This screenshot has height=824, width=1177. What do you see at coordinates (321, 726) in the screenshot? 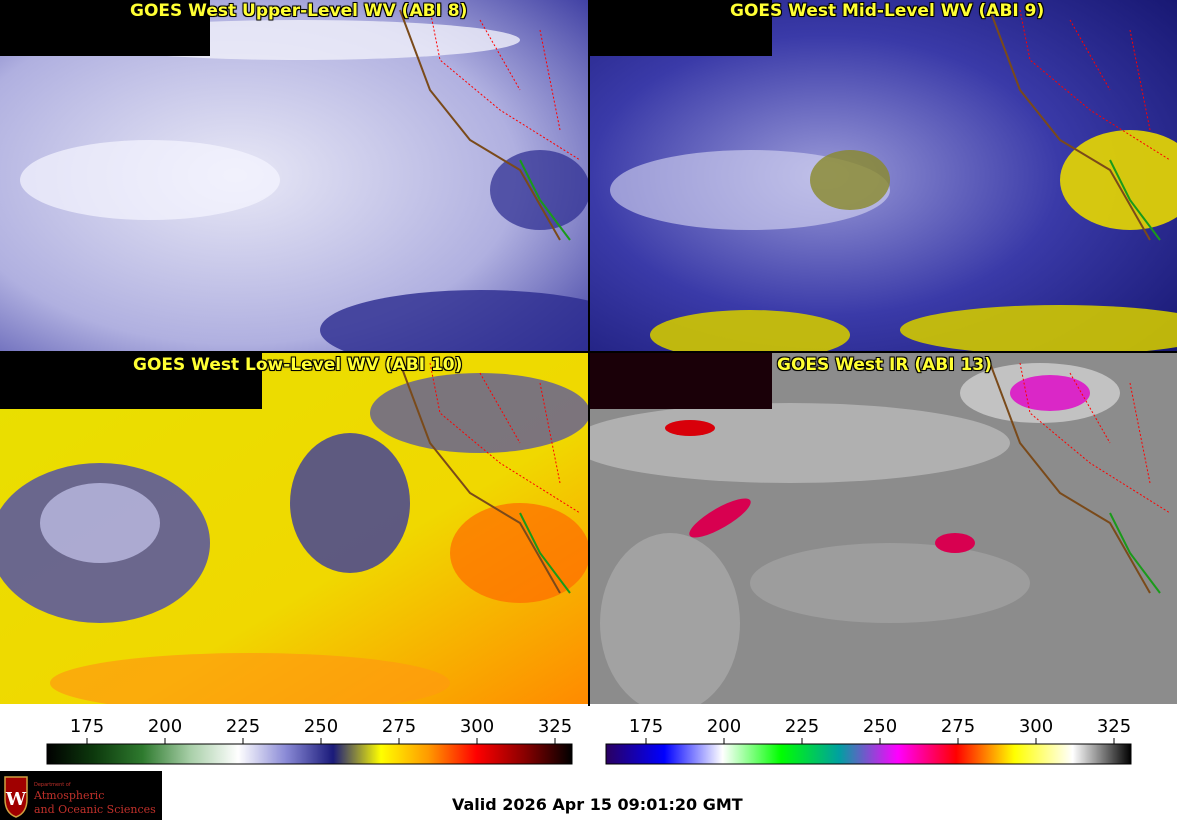
I see `wv-colorbar-tick-label: 250` at bounding box center [321, 726].